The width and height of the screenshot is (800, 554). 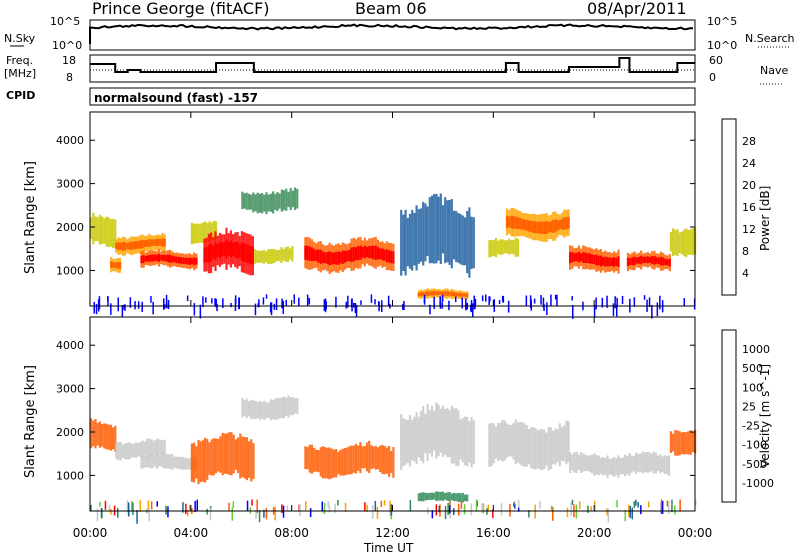 I want to click on frequency-line, so click(x=392, y=65).